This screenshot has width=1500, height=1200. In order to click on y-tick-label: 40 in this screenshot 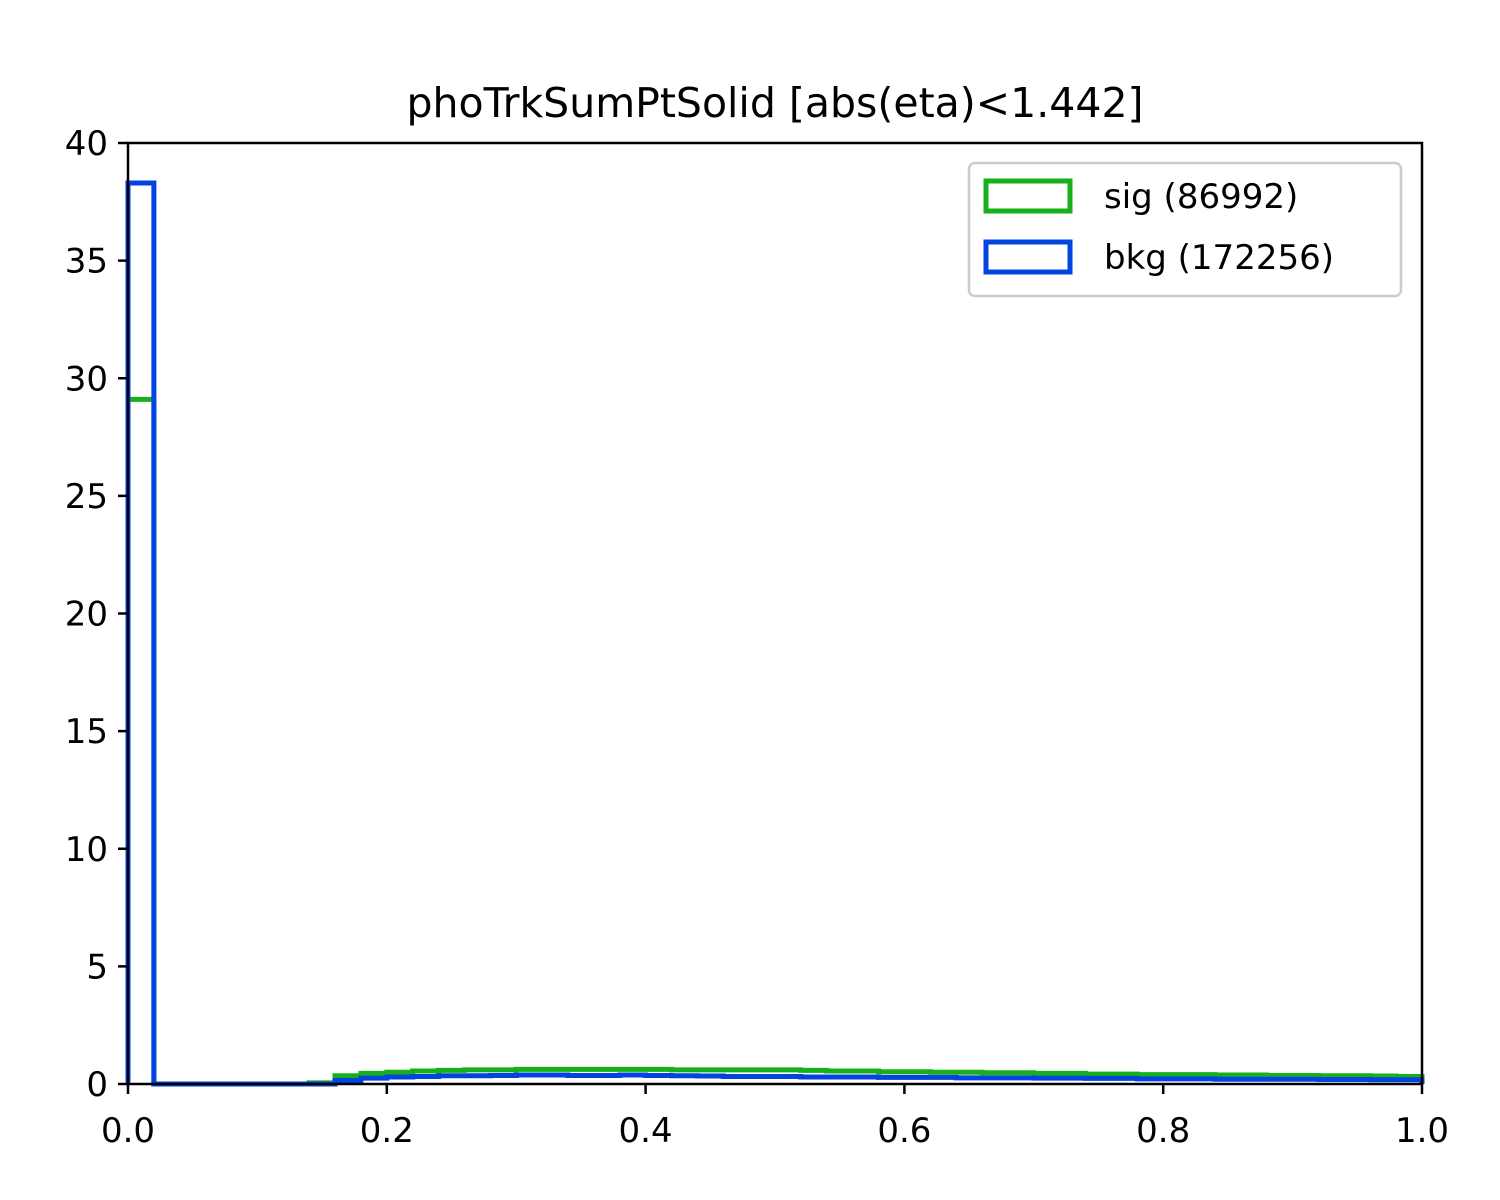, I will do `click(86, 144)`.